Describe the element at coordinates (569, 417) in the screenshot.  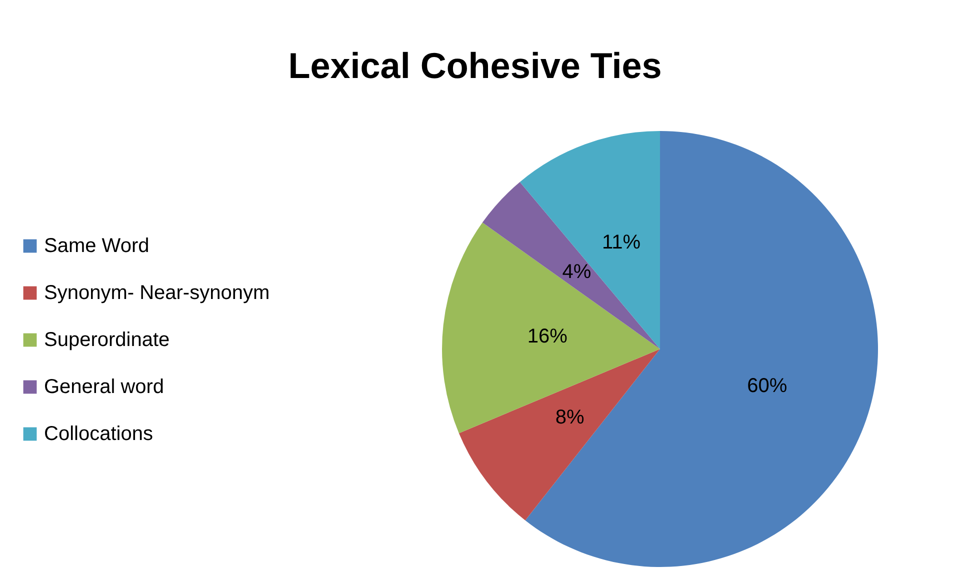
I see `data-label: 8%` at that location.